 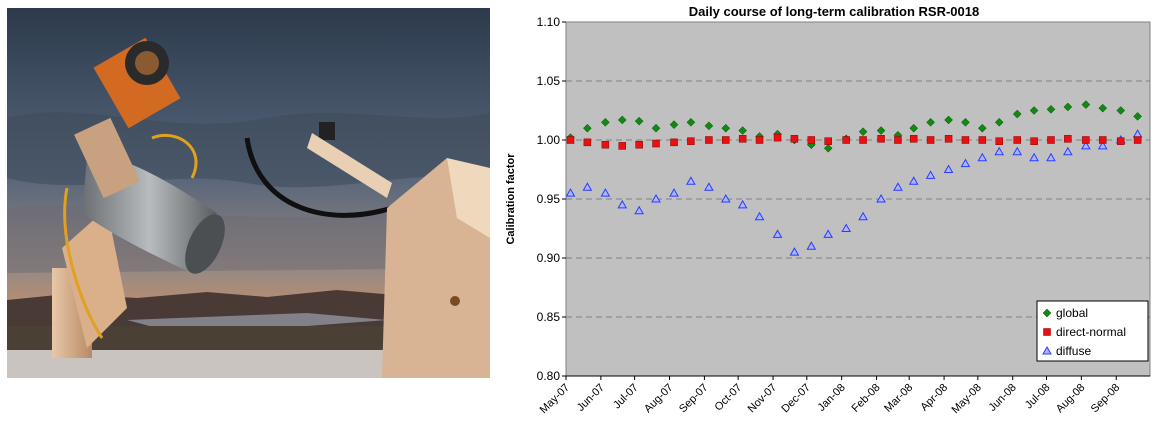 I want to click on y-tick-label: 1.05, so click(x=549, y=81).